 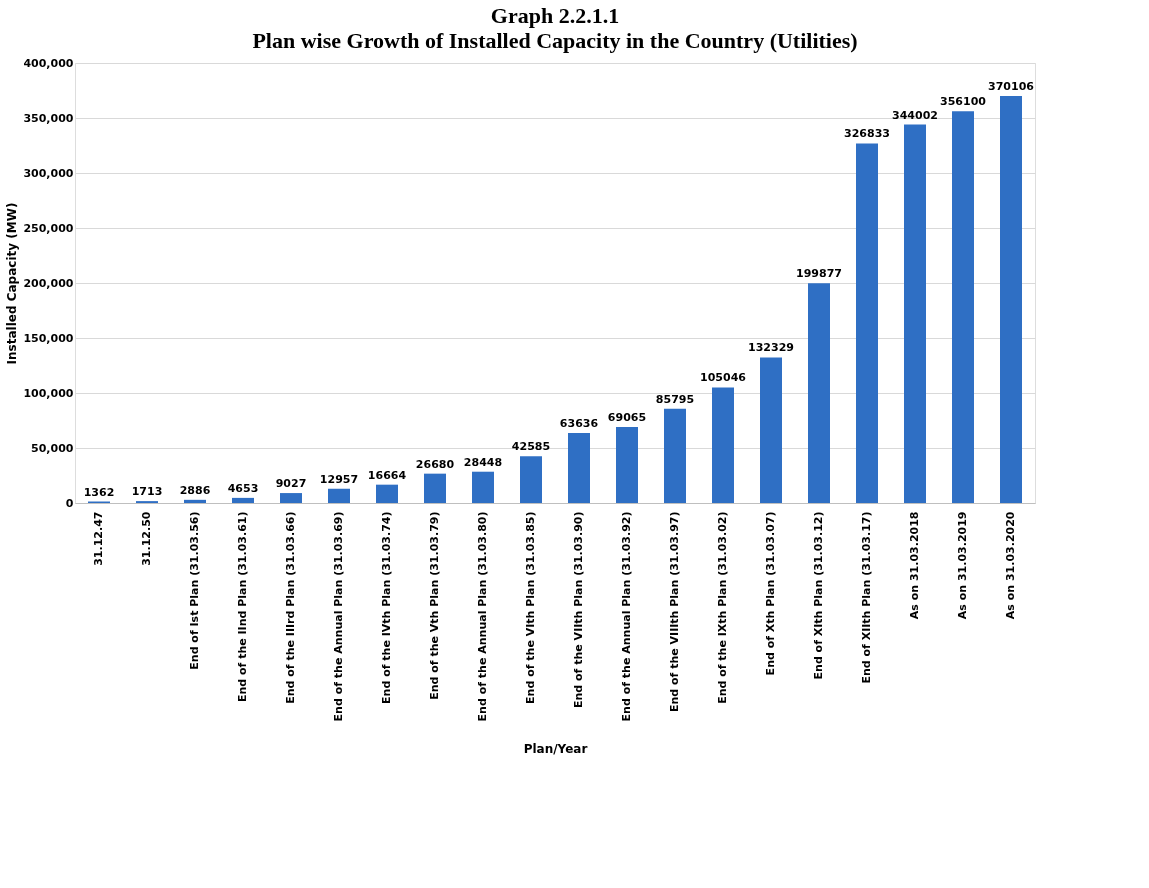 I want to click on data-label: 132329, so click(x=771, y=348).